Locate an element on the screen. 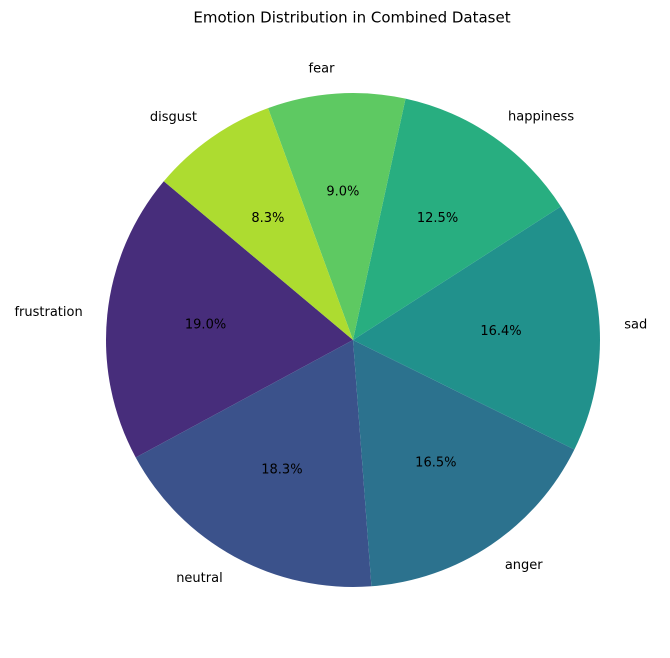 The height and width of the screenshot is (658, 670). slice-label: disgust is located at coordinates (173, 117).